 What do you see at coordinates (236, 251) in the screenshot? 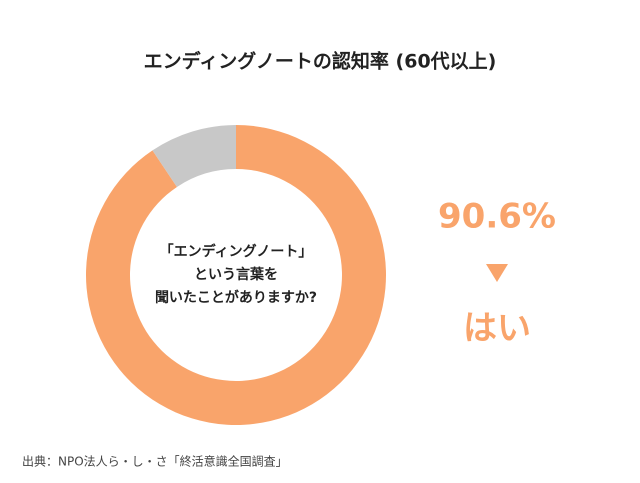
I see `center-text: 「エンディングノート」` at bounding box center [236, 251].